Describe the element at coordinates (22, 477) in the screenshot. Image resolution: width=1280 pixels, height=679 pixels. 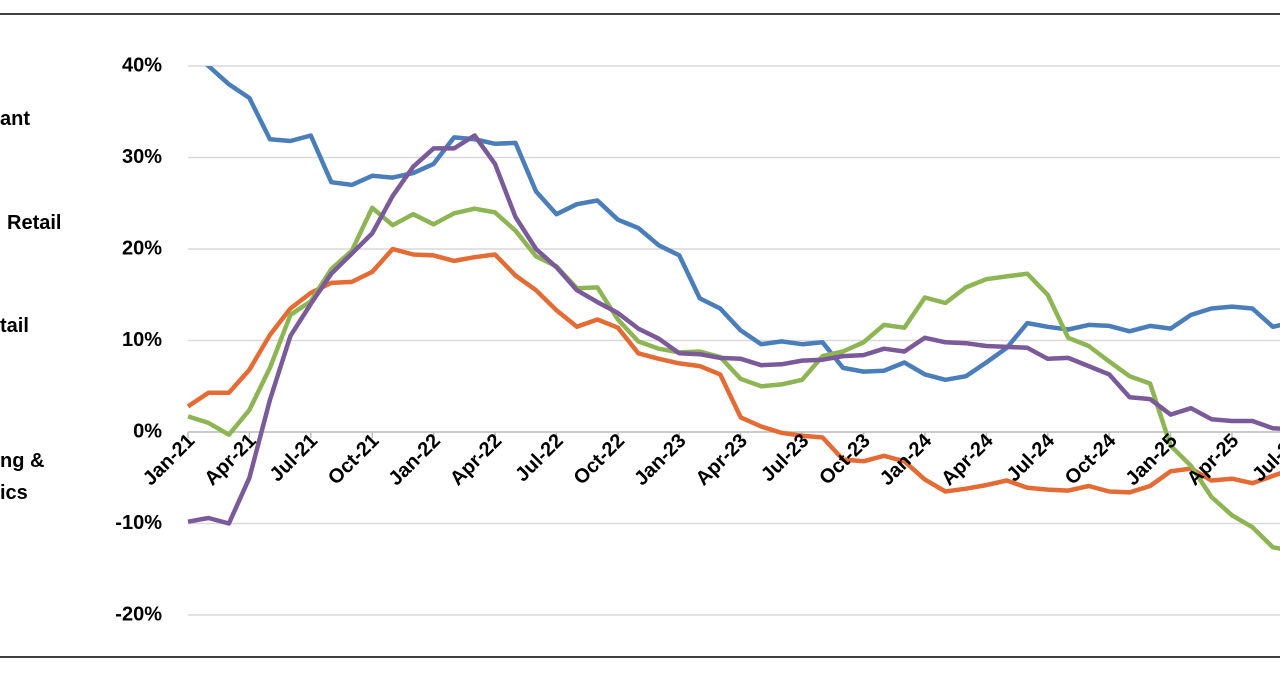
I see `legend-label: ng & ics` at that location.